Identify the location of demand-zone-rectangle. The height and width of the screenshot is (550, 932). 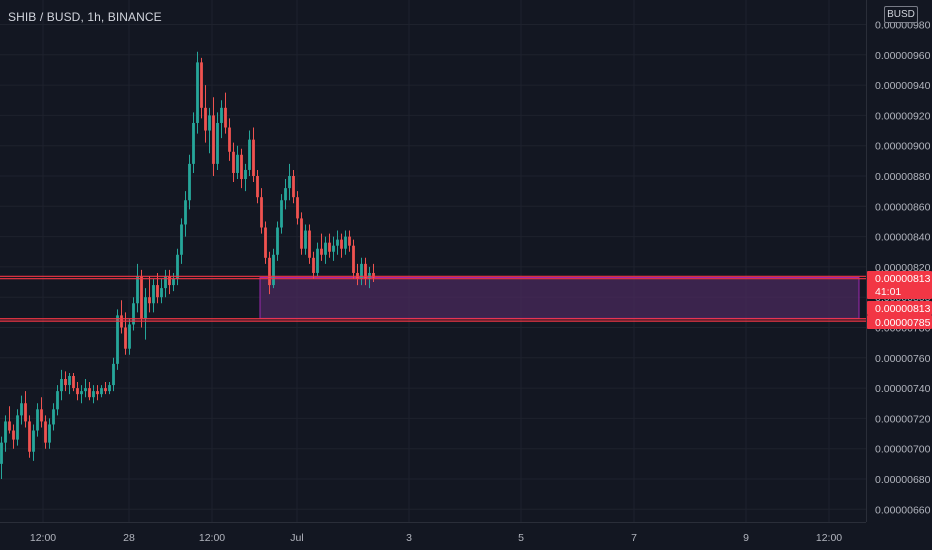
(559, 298).